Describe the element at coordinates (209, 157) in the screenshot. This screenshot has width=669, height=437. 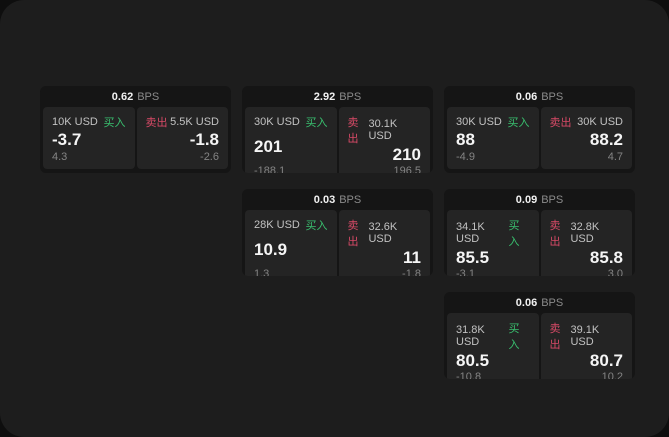
I see `sell-sub-value: -2.6` at that location.